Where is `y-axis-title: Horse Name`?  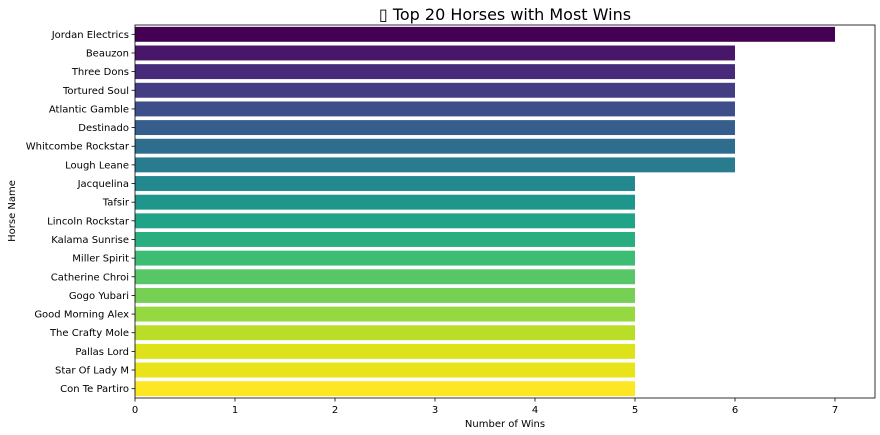 y-axis-title: Horse Name is located at coordinates (12, 211).